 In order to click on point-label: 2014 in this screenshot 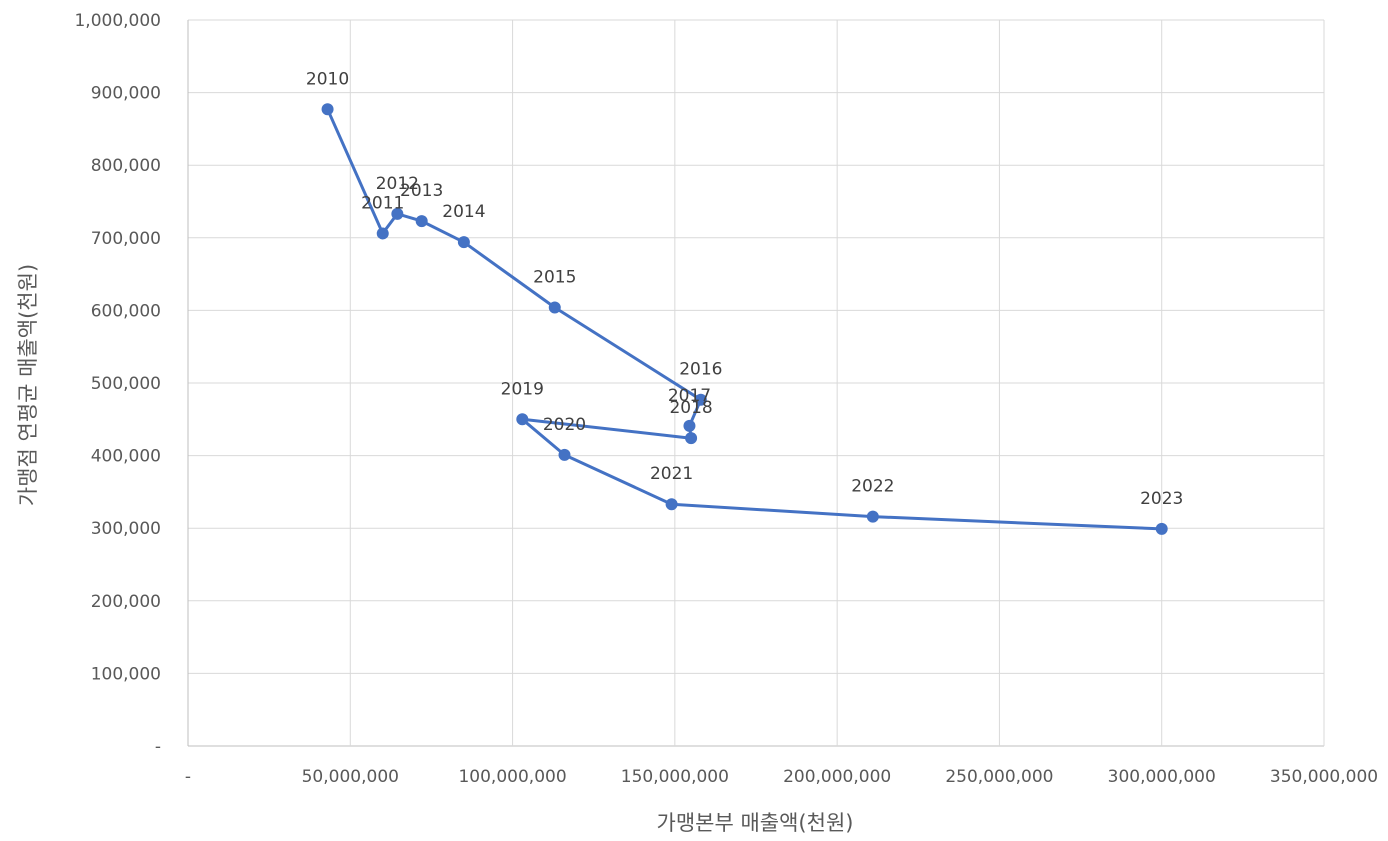, I will do `click(463, 212)`.